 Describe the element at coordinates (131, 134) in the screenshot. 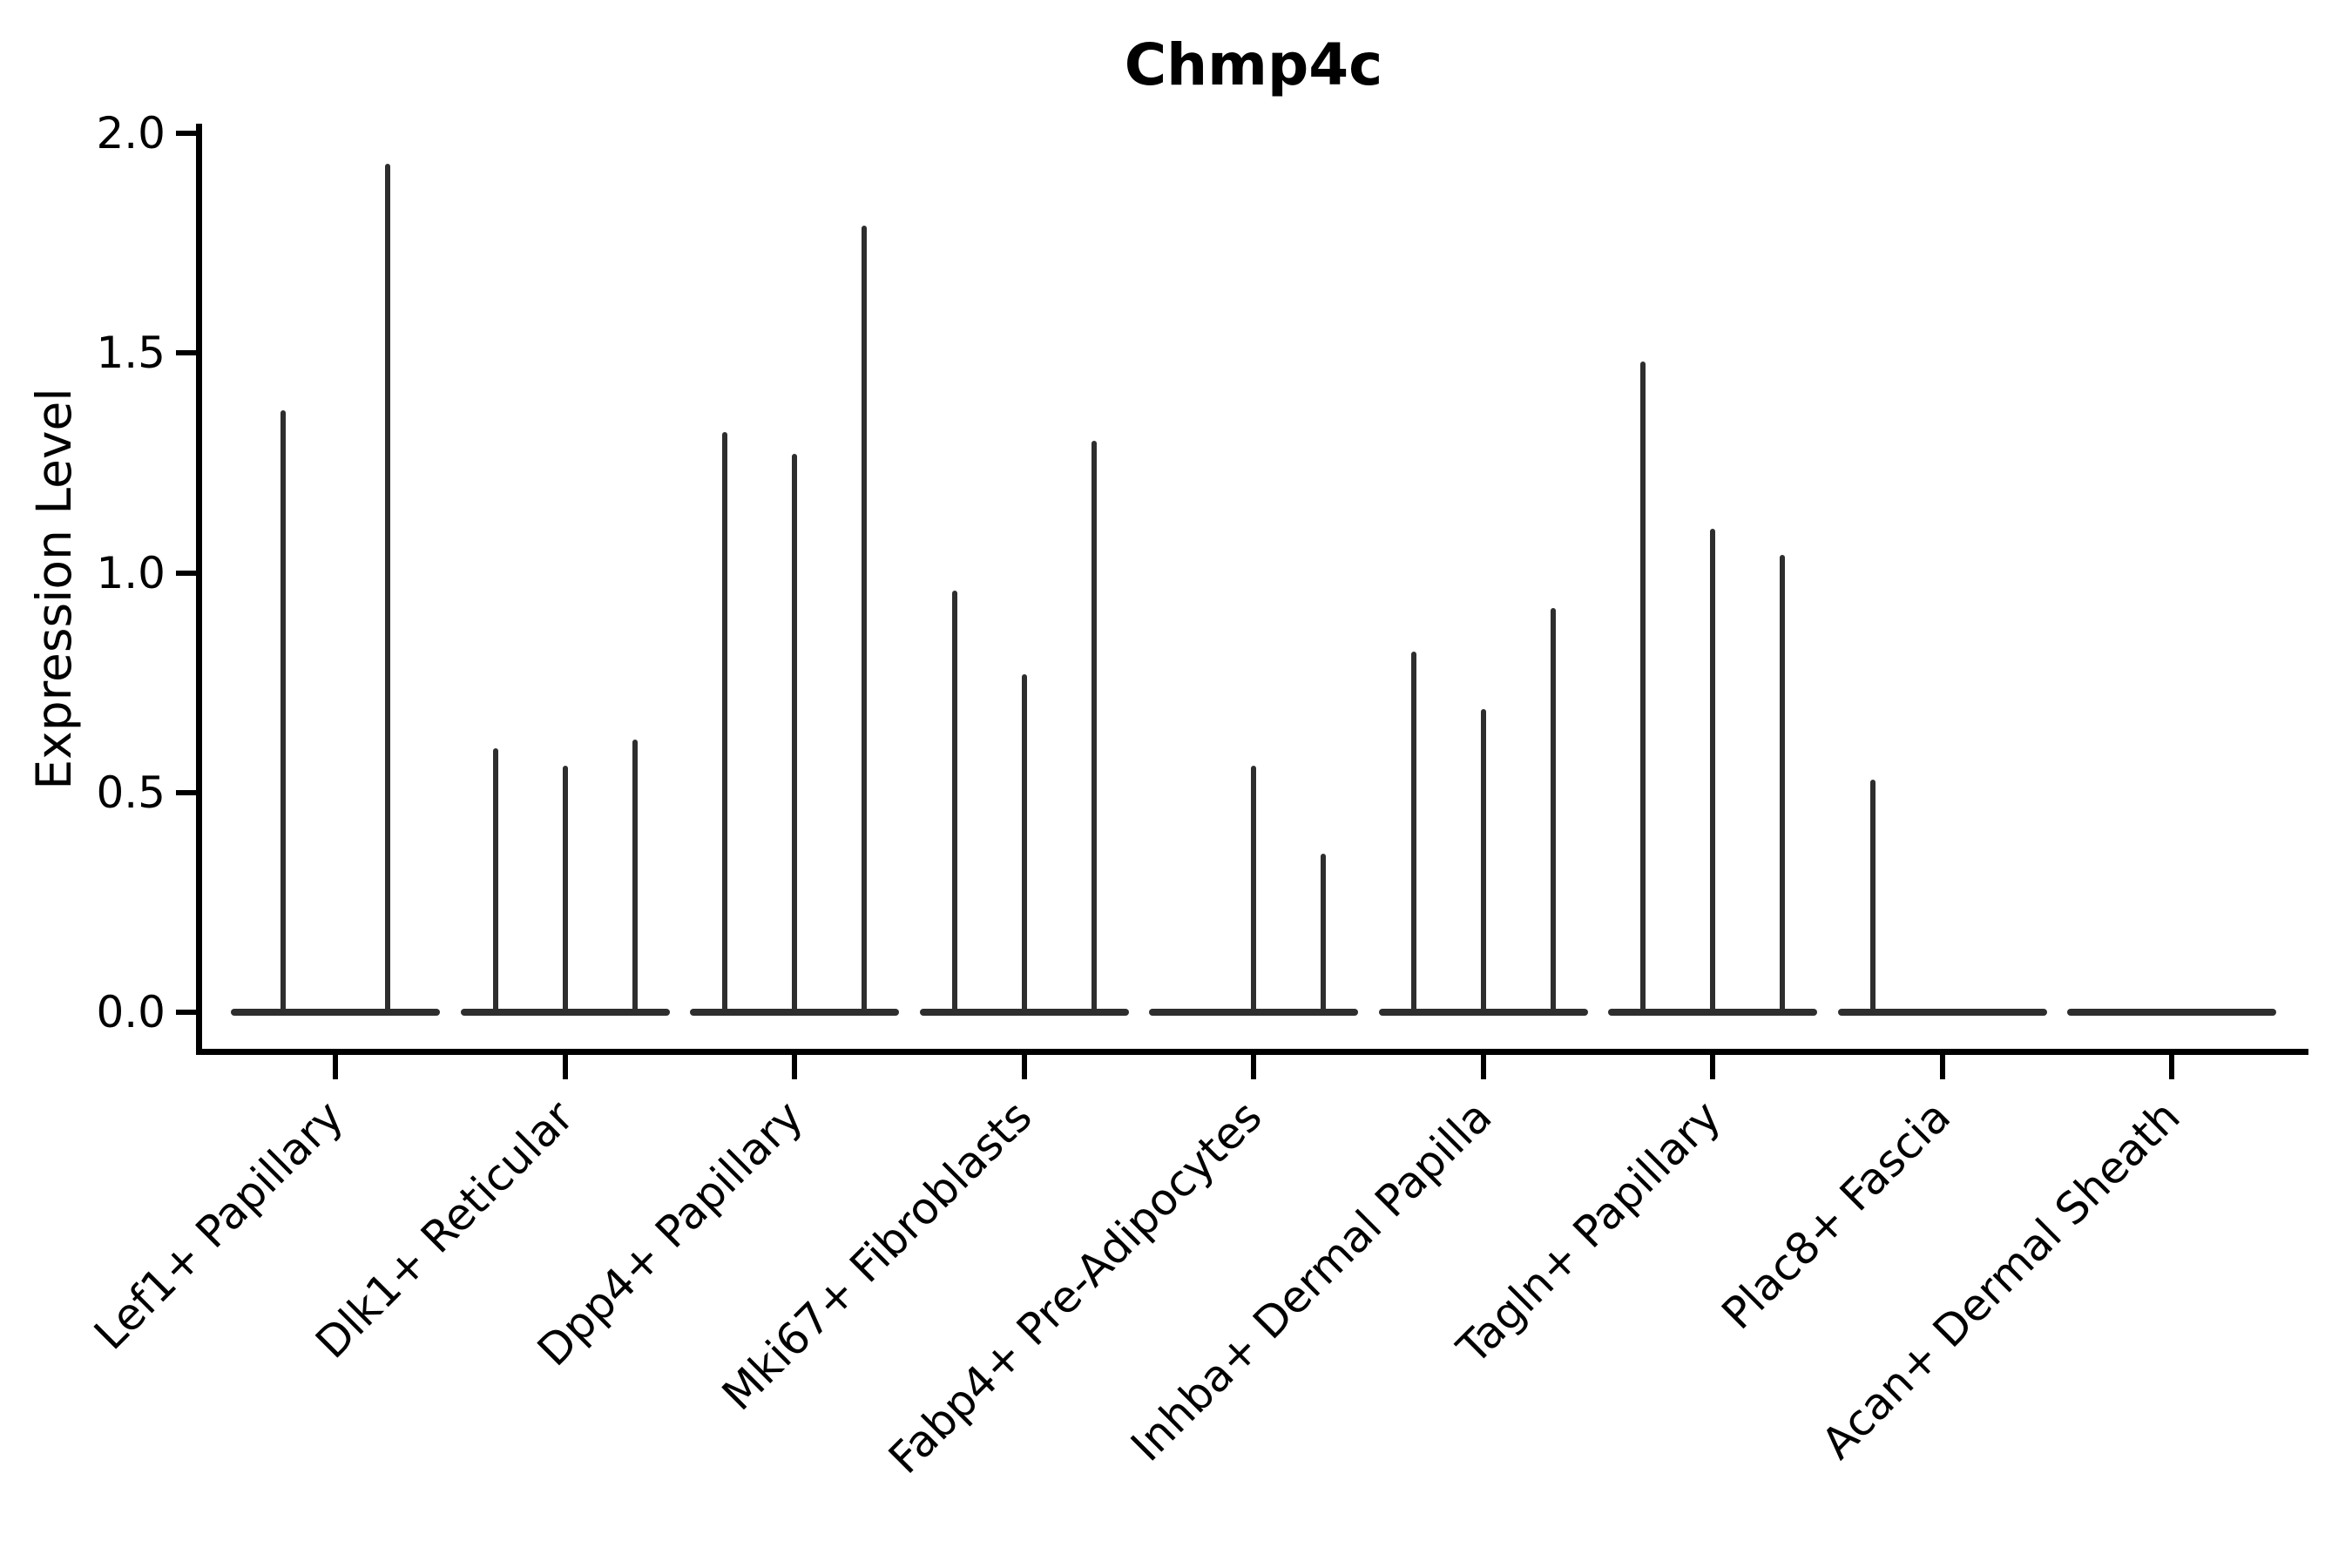

I see `y-tick-label: 2.0` at that location.